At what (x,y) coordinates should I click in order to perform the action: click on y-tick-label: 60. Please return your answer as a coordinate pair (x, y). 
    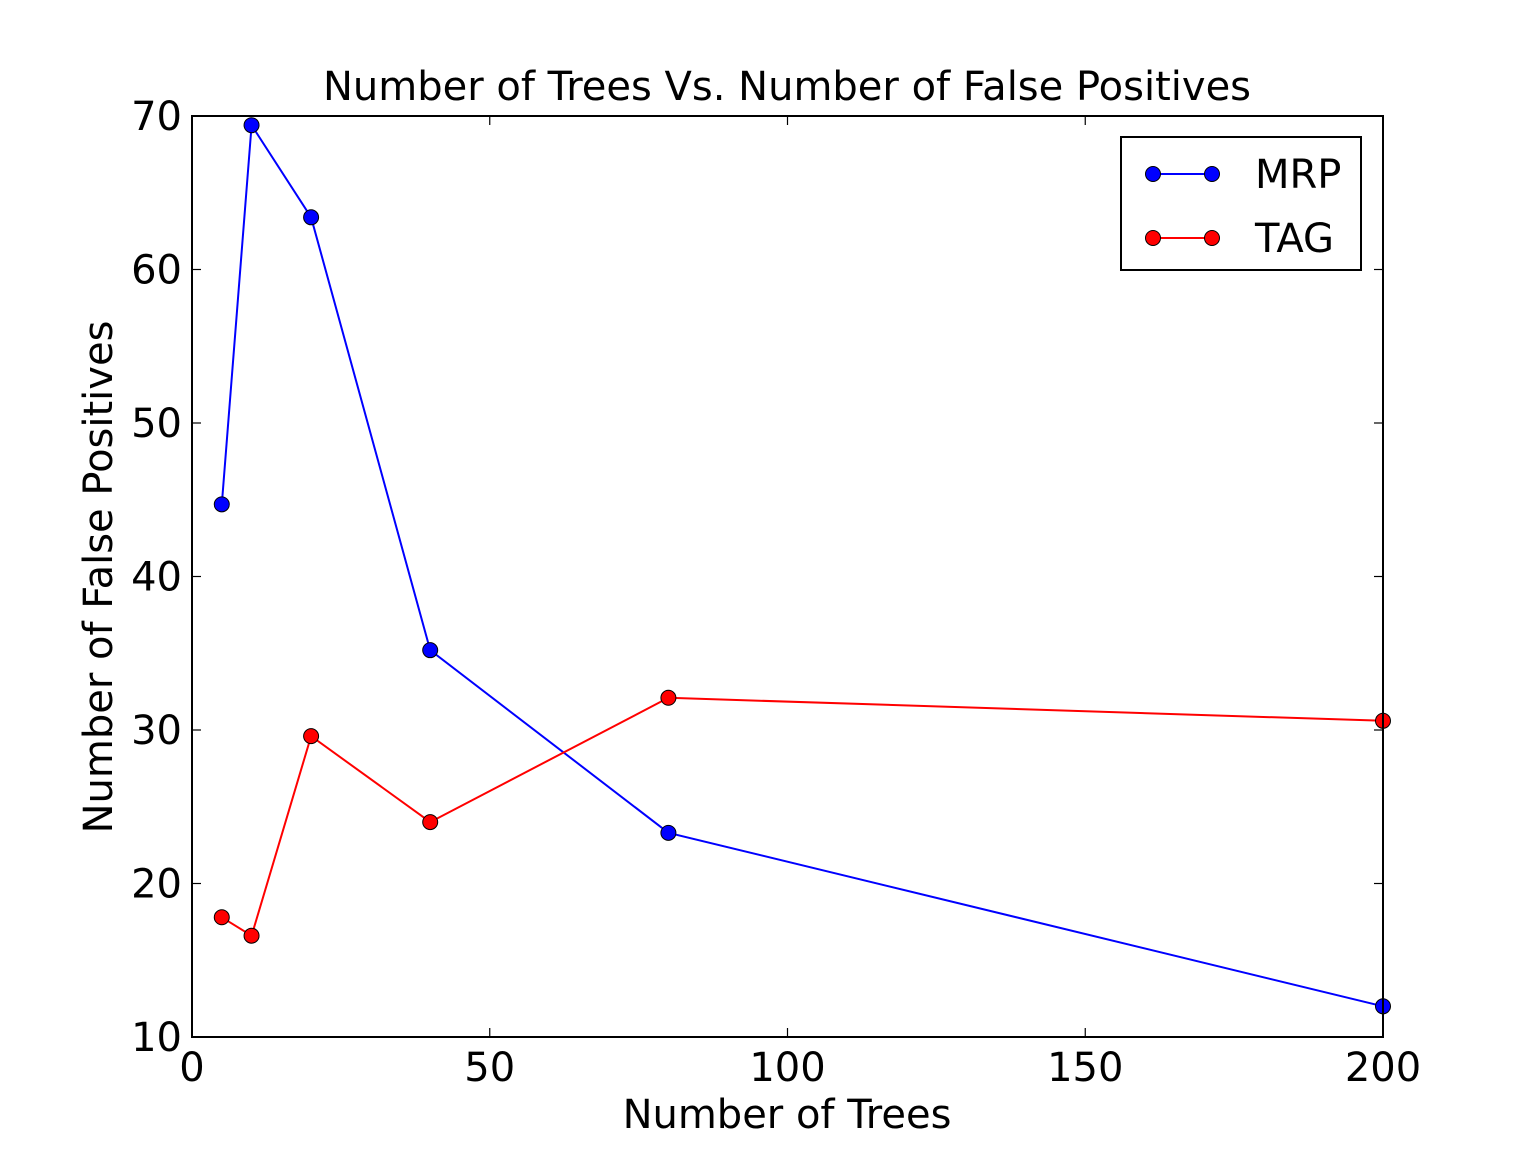
    Looking at the image, I should click on (156, 271).